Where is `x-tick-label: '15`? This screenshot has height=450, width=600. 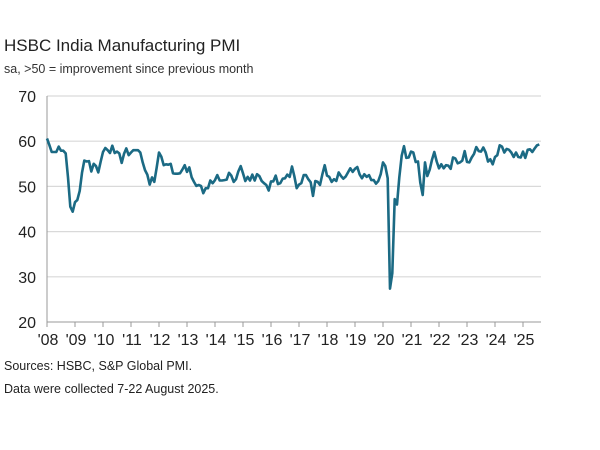
x-tick-label: '15 is located at coordinates (244, 340).